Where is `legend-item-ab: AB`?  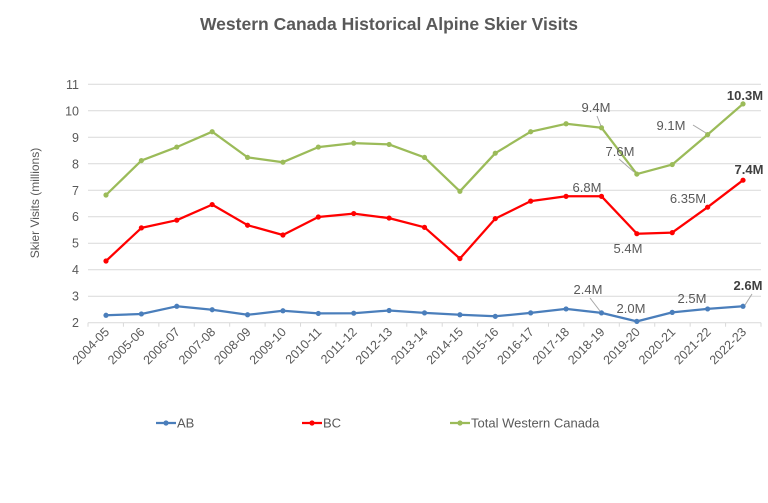
legend-item-ab: AB is located at coordinates (175, 423).